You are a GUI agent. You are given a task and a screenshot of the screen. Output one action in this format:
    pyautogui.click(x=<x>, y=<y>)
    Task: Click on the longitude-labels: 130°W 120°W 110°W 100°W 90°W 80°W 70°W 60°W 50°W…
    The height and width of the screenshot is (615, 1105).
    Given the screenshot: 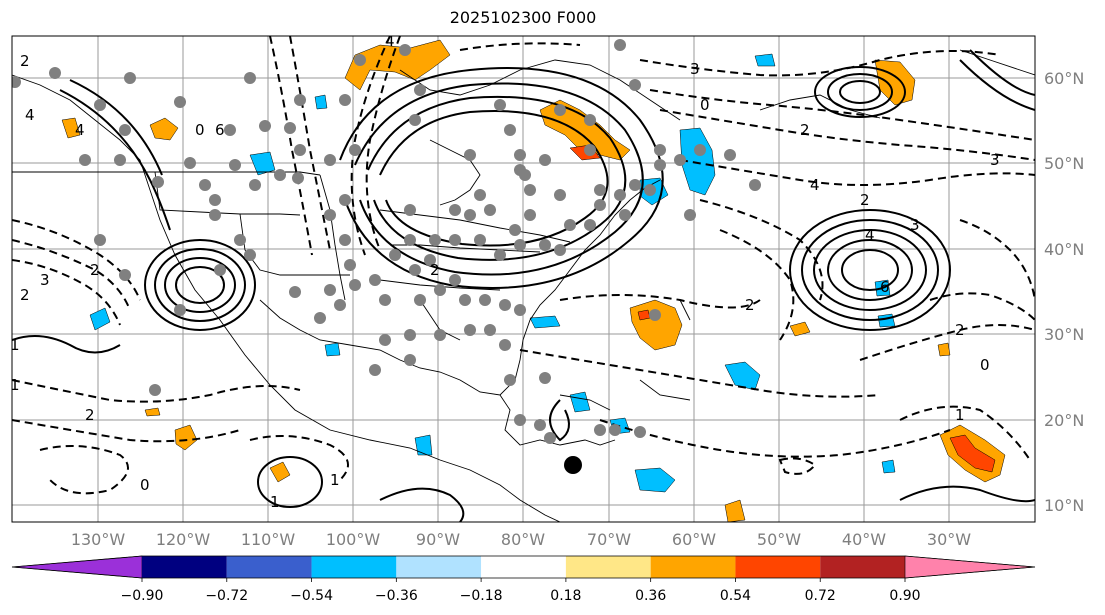 What is the action you would take?
    pyautogui.click(x=521, y=539)
    